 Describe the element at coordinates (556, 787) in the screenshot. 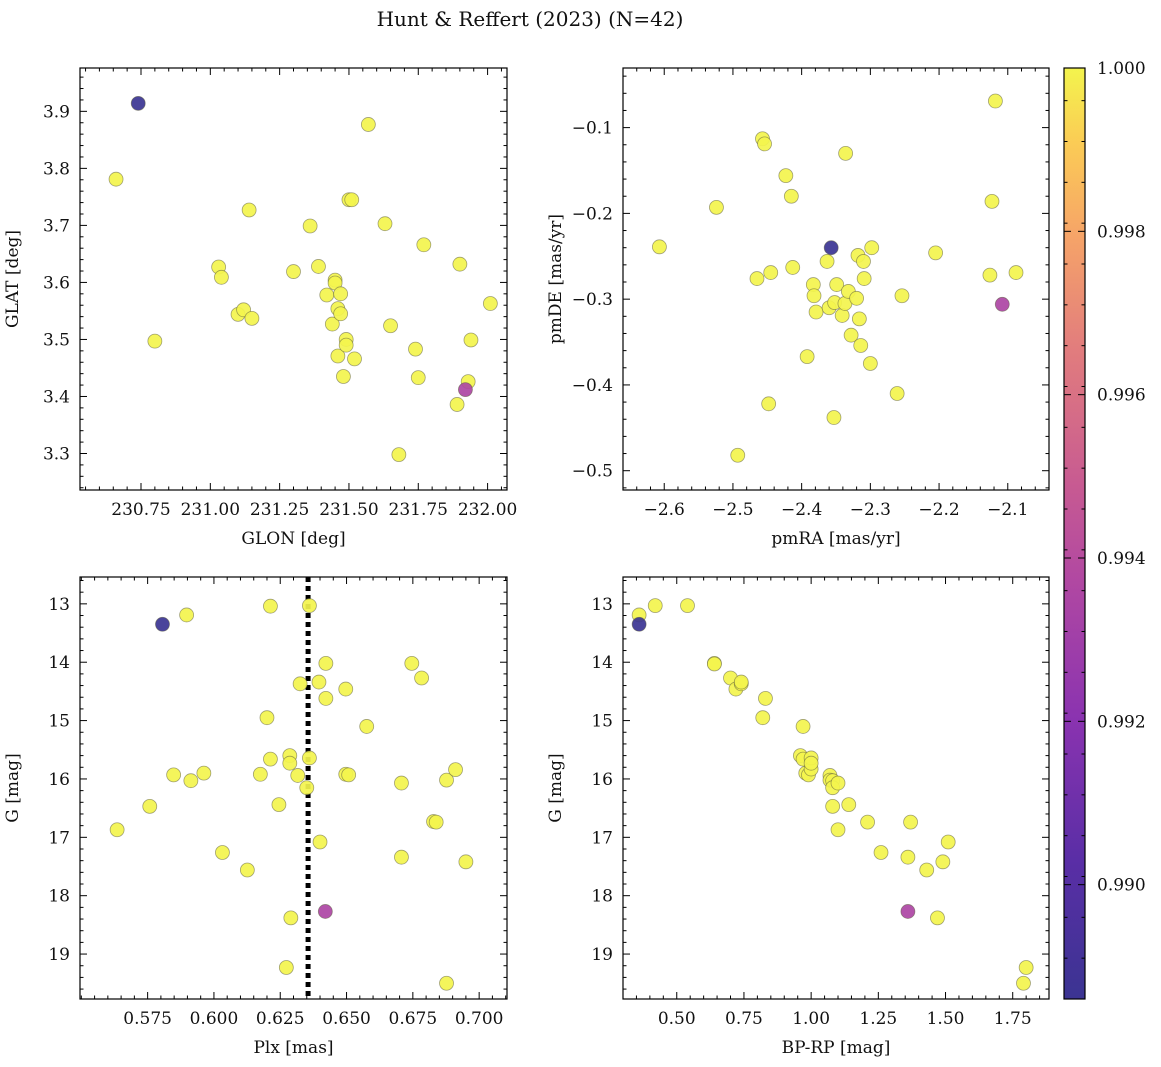

I see `y-axis-label: G [mag]` at that location.